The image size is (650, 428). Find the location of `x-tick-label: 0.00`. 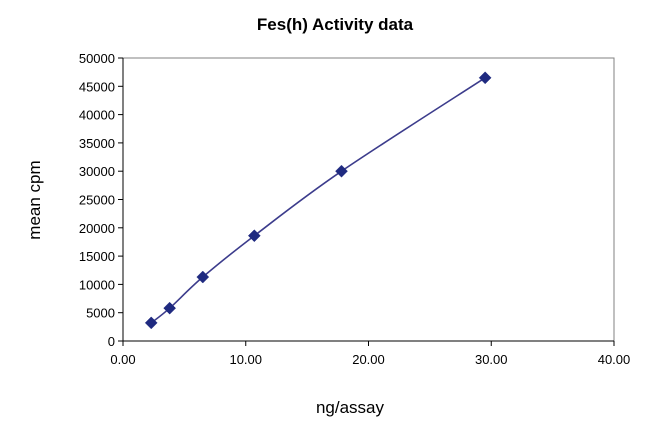

x-tick-label: 0.00 is located at coordinates (122, 359).